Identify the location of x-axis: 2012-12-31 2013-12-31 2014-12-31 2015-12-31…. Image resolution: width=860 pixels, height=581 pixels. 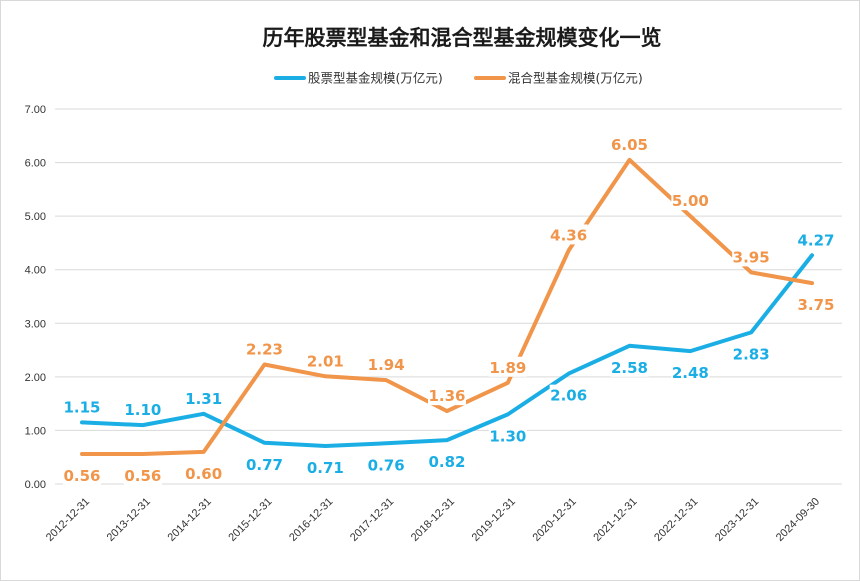
(433, 520).